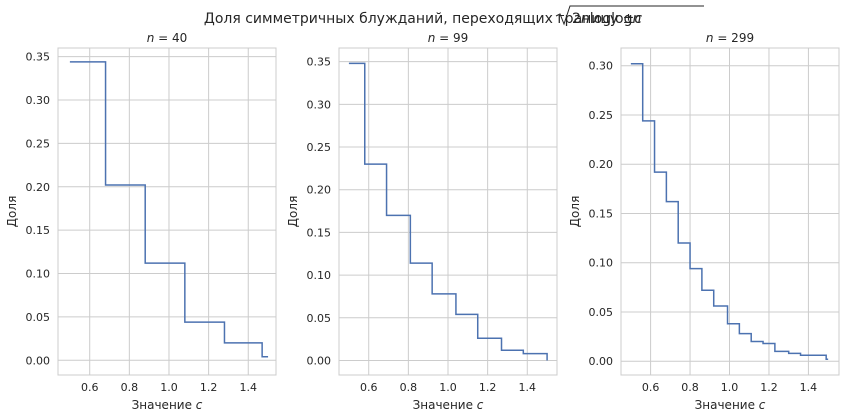 This screenshot has width=846, height=420. I want to click on subplot-title: n = 40, so click(167, 38).